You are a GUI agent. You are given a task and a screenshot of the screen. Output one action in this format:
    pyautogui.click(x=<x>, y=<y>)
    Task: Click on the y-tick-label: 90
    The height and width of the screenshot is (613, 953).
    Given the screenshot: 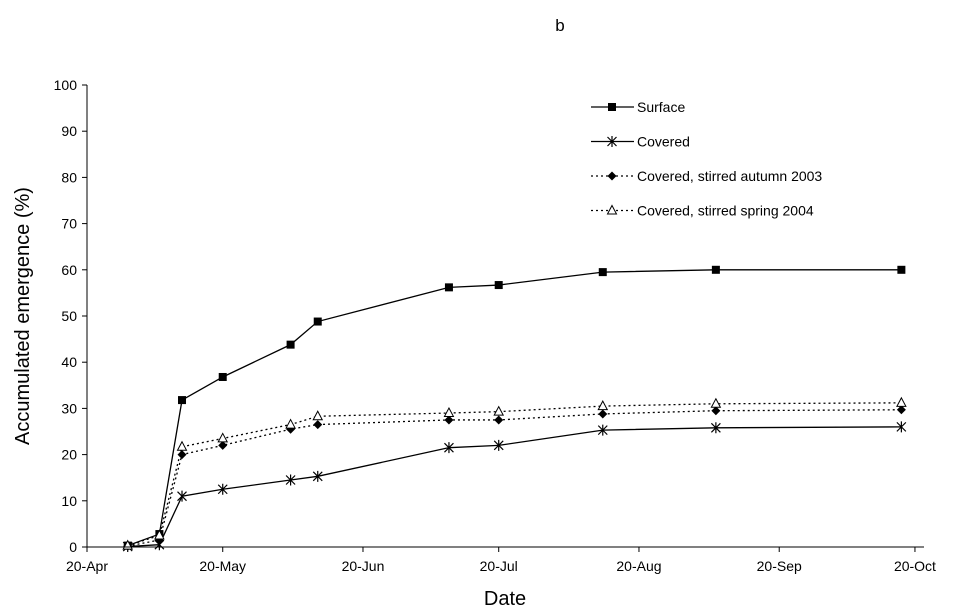 What is the action you would take?
    pyautogui.click(x=69, y=131)
    